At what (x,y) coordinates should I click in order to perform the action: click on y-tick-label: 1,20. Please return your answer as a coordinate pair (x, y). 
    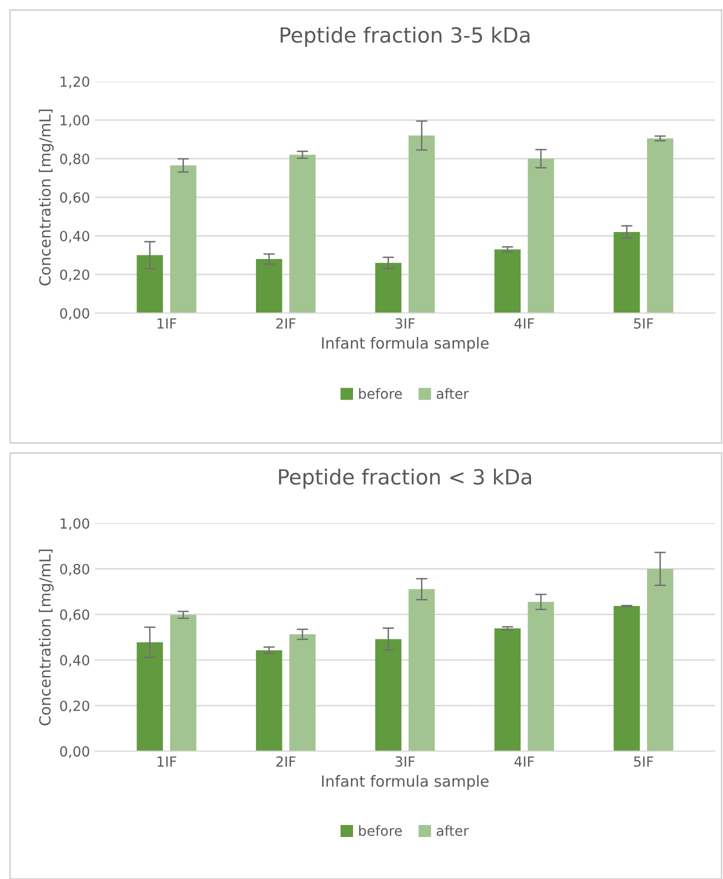
    Looking at the image, I should click on (75, 82).